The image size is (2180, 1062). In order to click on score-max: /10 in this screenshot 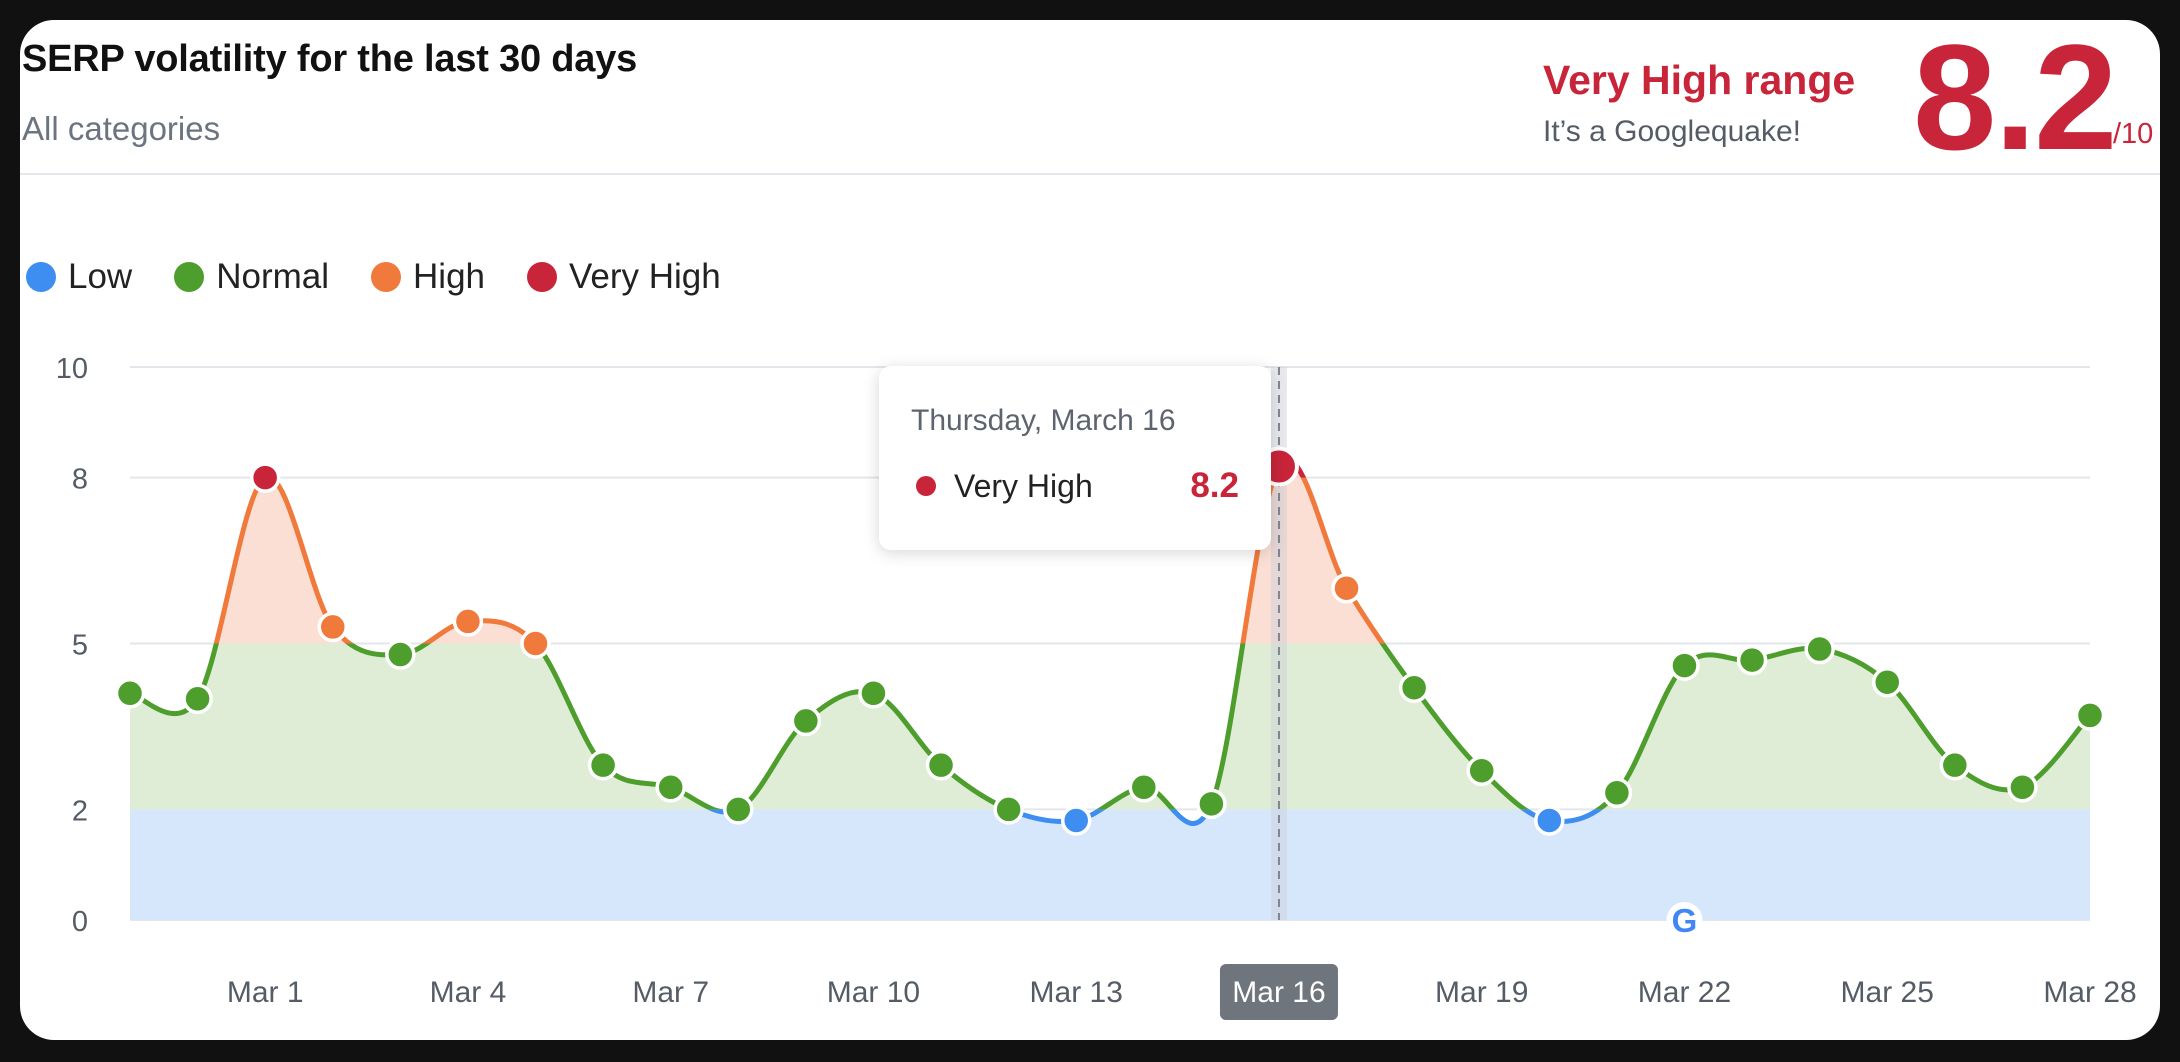, I will do `click(2133, 134)`.